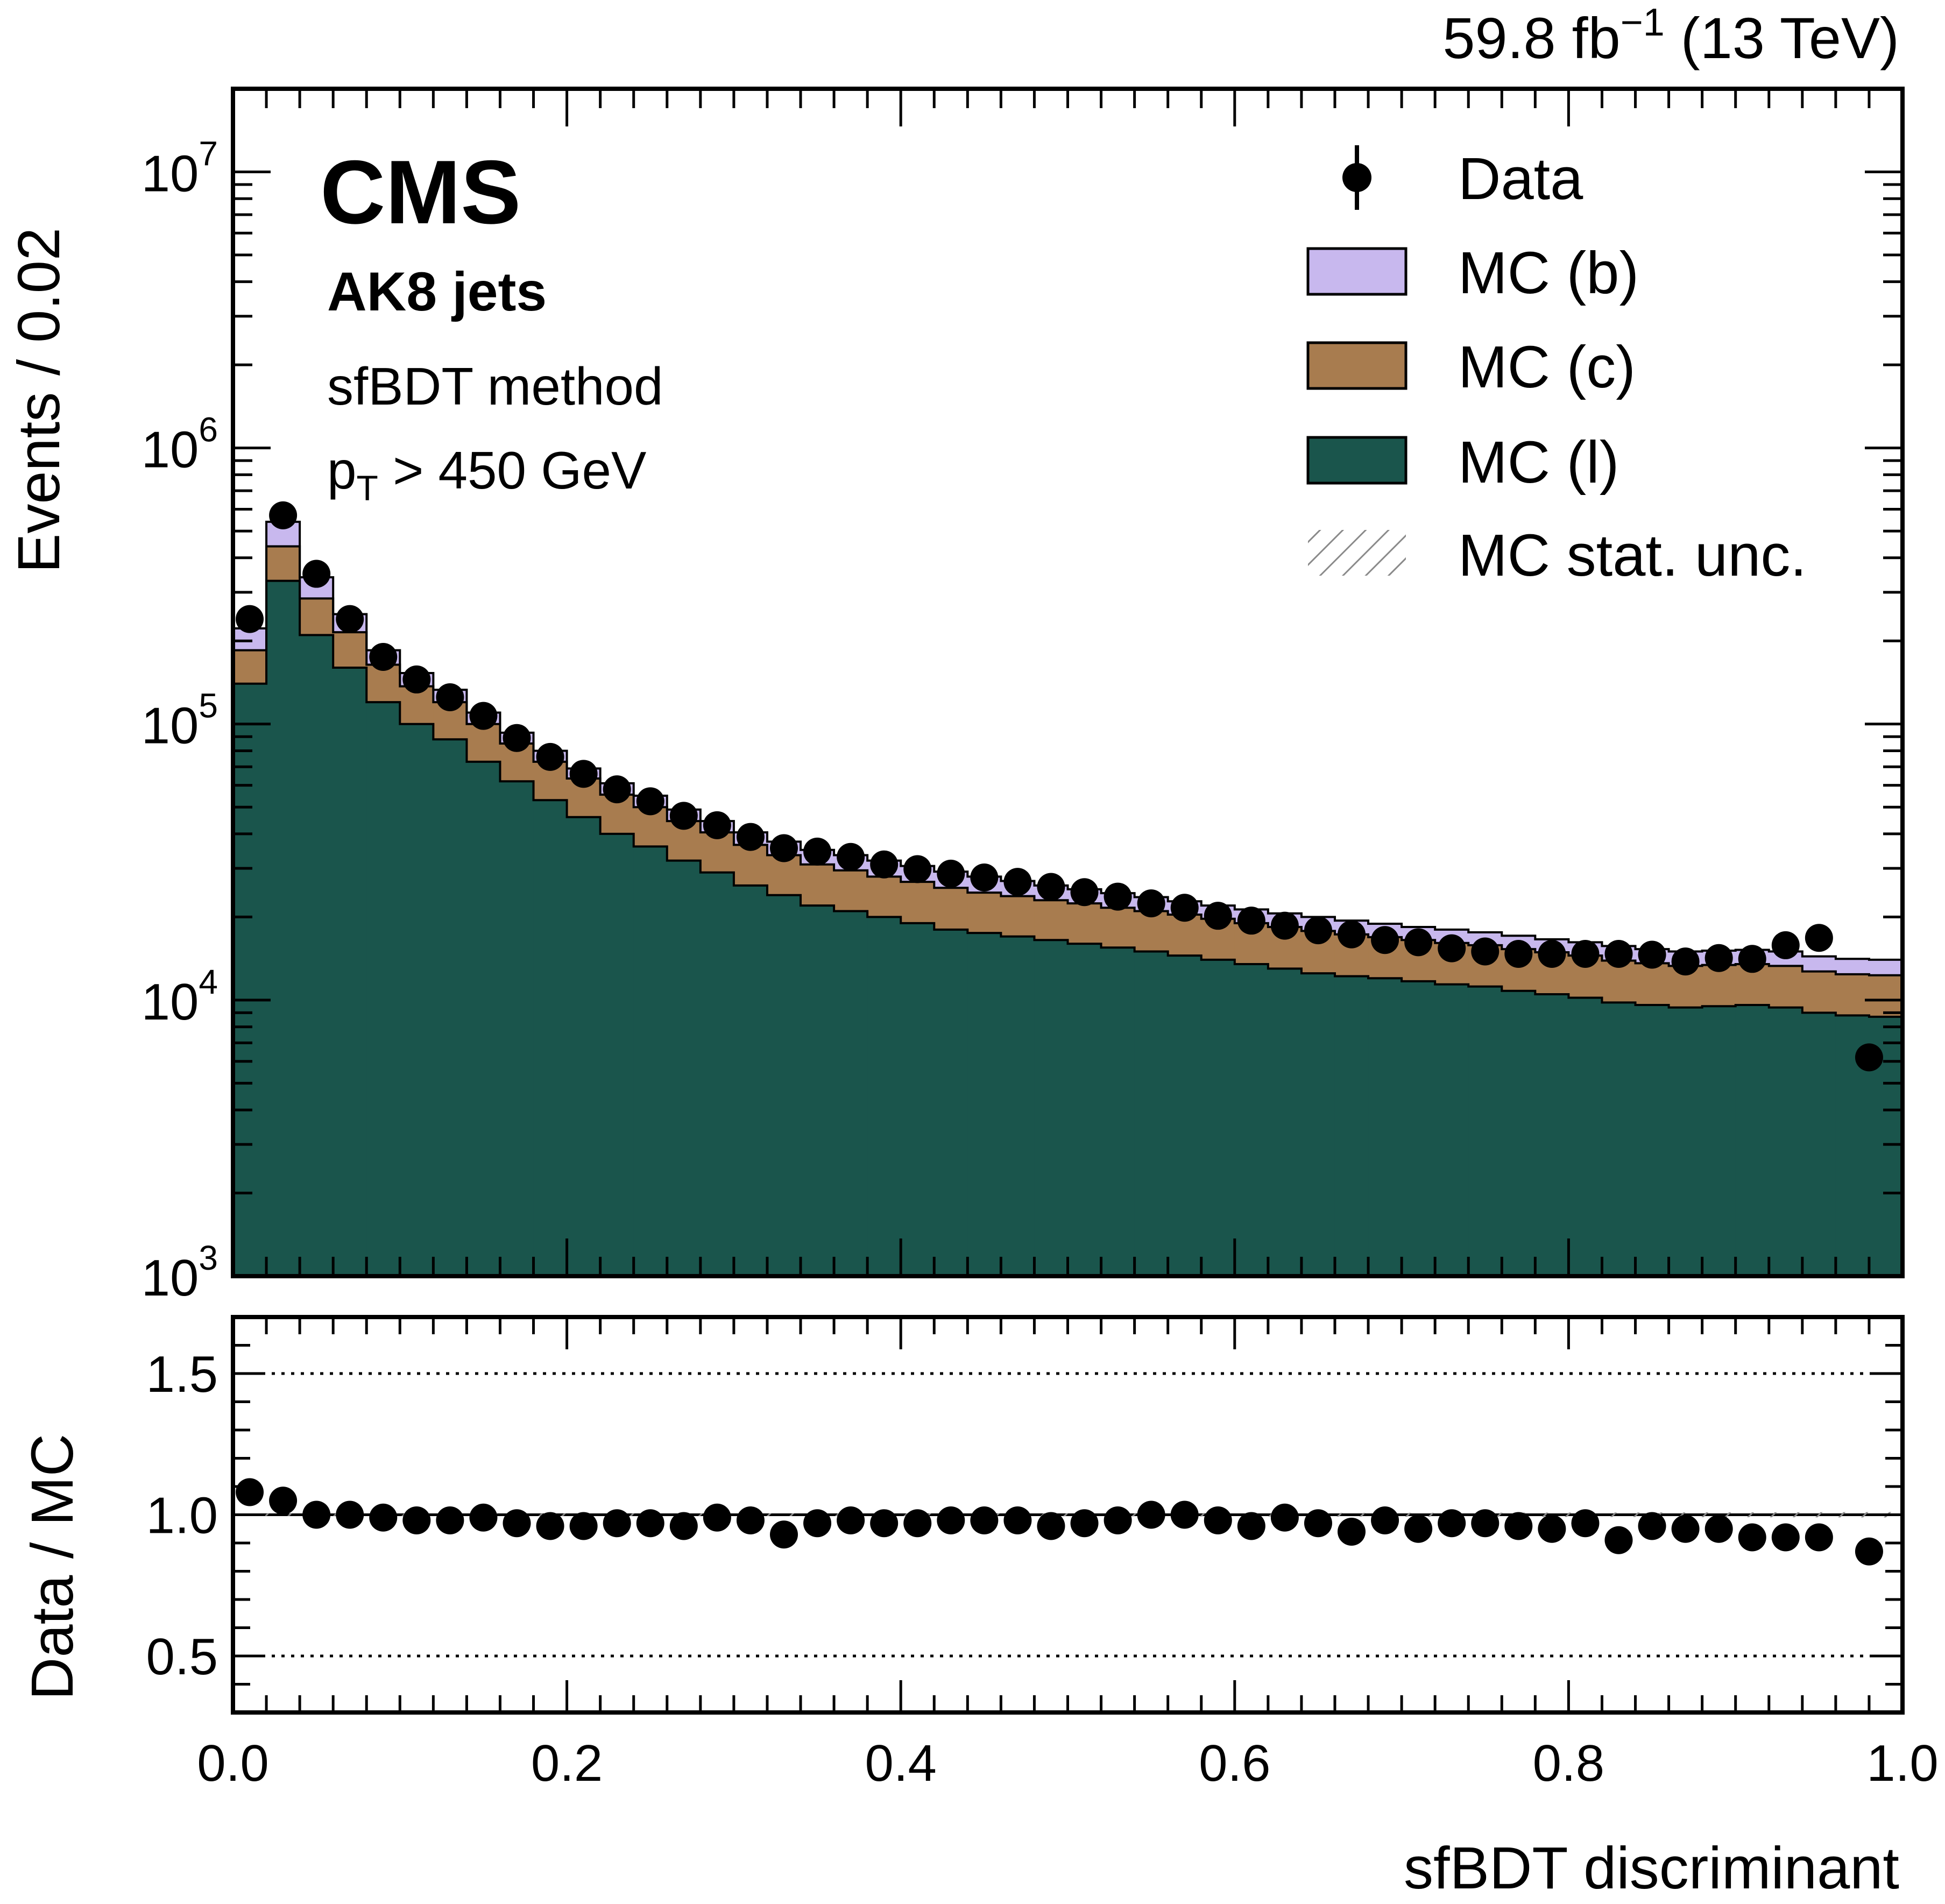 The width and height of the screenshot is (1945, 1904). What do you see at coordinates (420, 192) in the screenshot?
I see `cms-label: CMS` at bounding box center [420, 192].